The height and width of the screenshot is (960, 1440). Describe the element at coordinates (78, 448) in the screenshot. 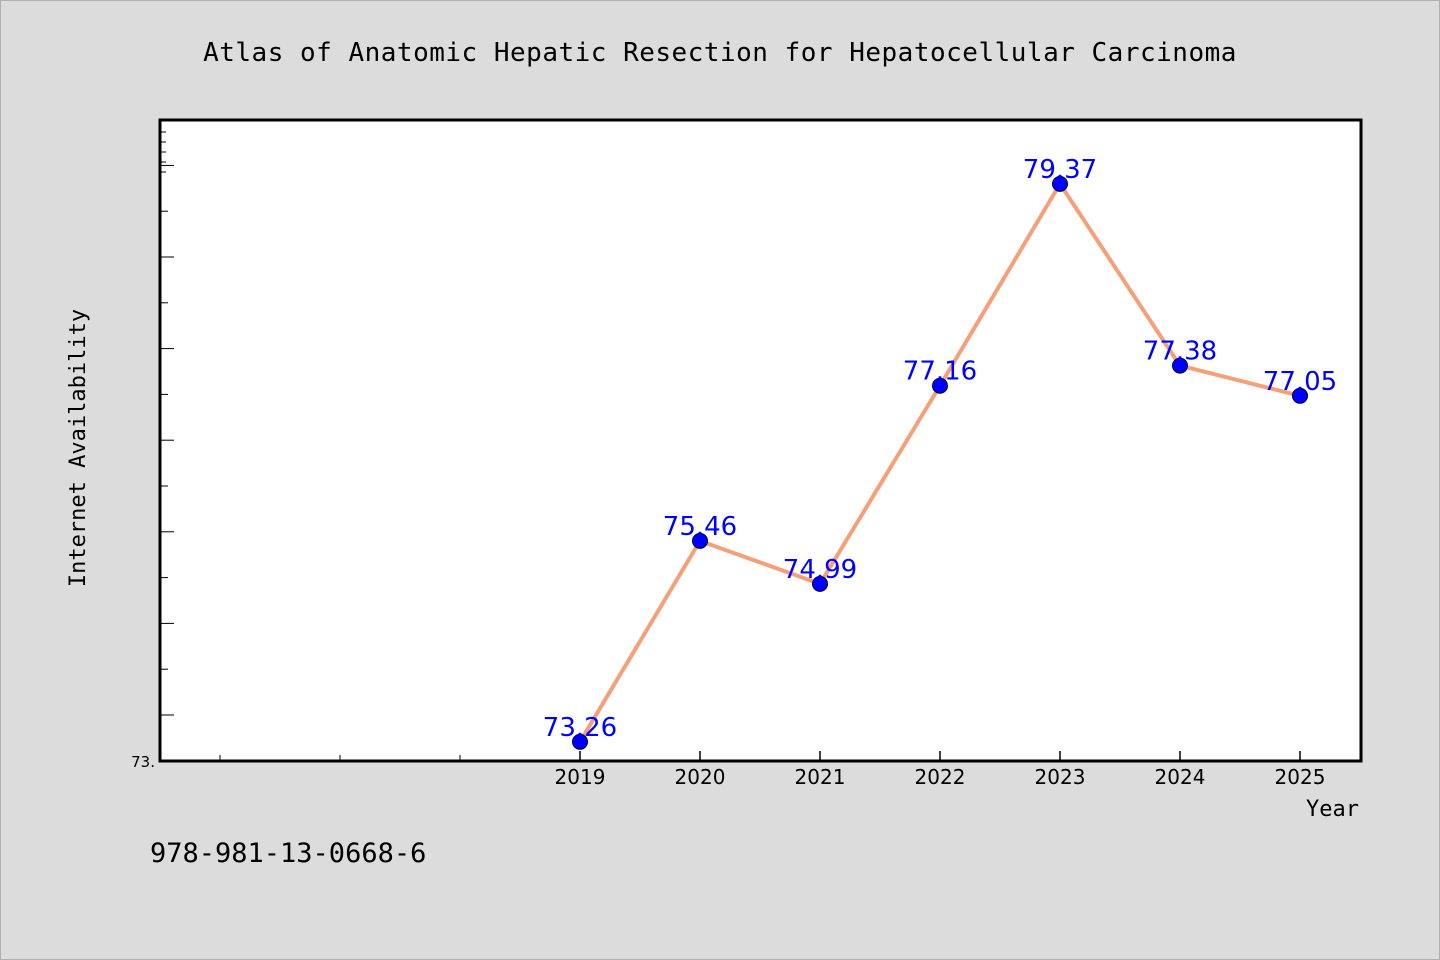

I see `y-axis-label: Internet Availability` at that location.